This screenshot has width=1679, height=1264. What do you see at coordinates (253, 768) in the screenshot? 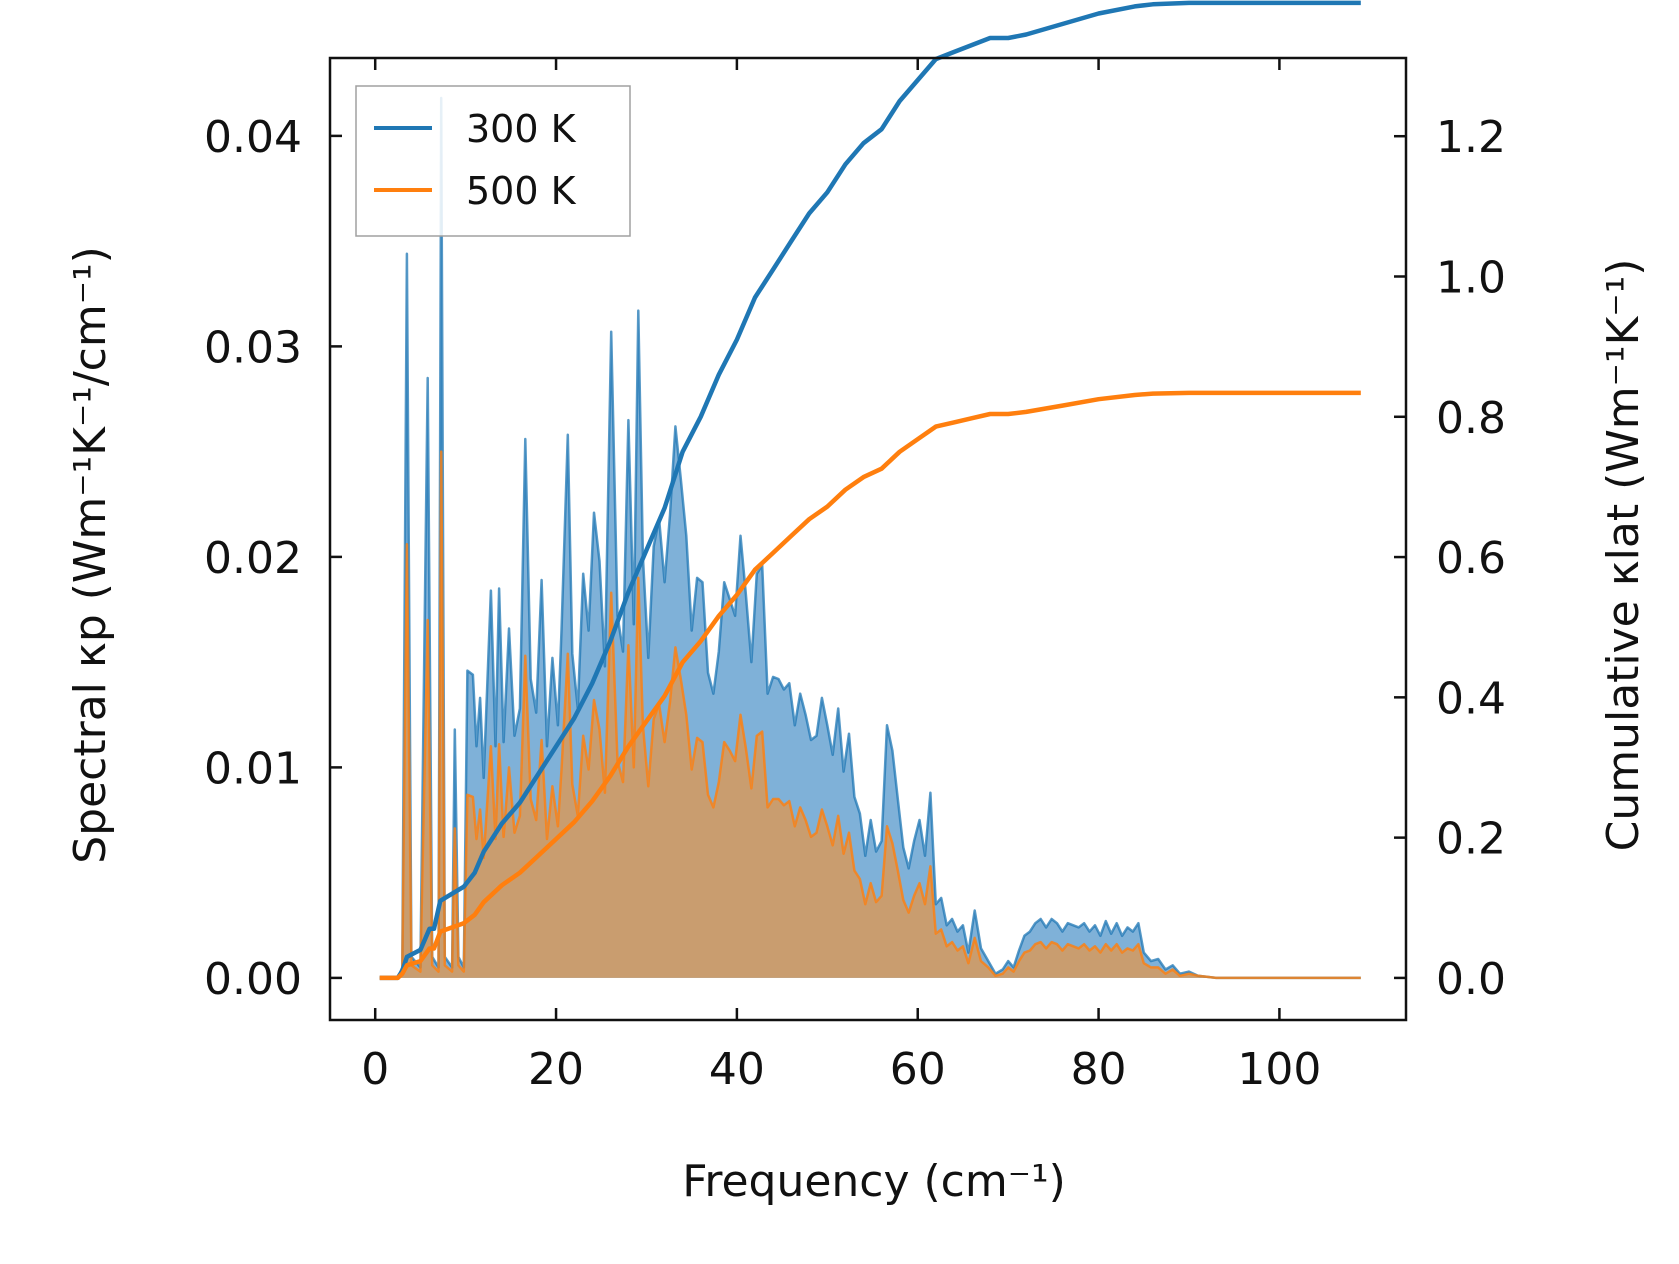
I see `y-left-tick-label: 0.01` at bounding box center [253, 768].